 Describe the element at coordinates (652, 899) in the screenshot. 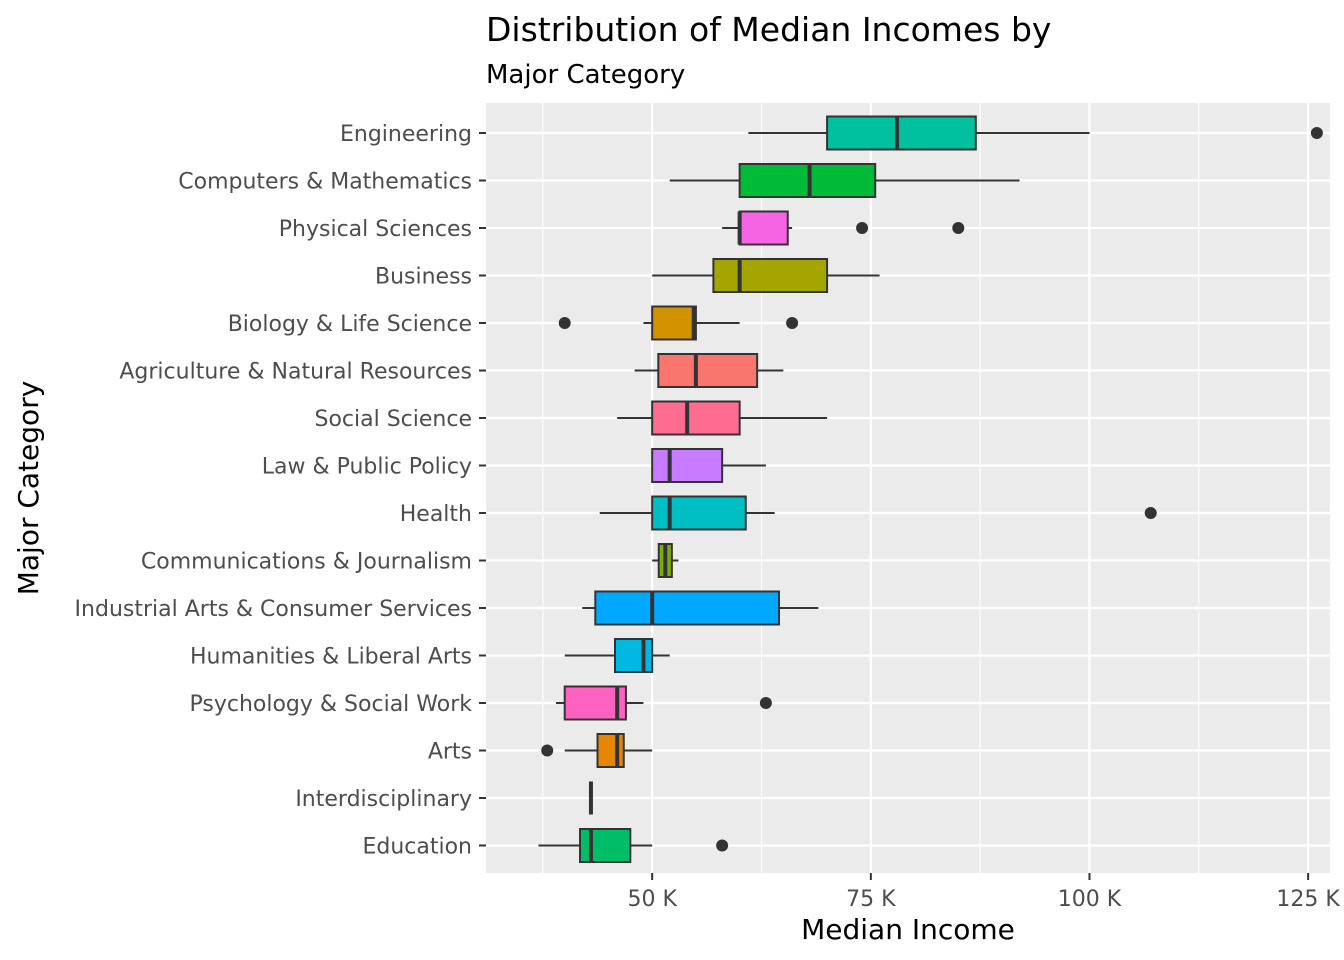

I see `x-tick-label: 50 K` at that location.